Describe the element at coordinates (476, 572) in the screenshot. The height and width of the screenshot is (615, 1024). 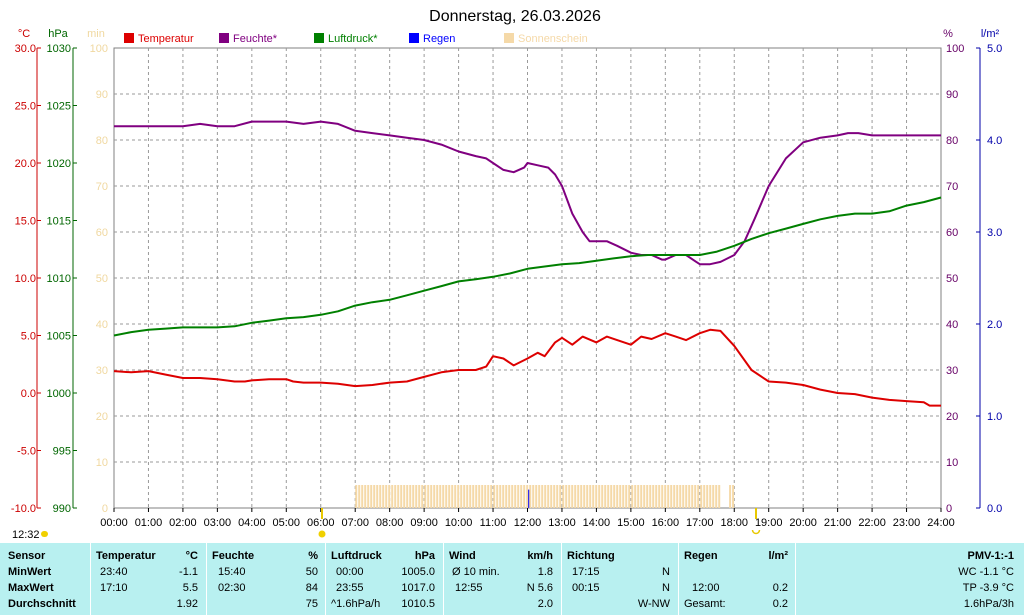
I see `wind-average-label: Ø 10 min.` at that location.